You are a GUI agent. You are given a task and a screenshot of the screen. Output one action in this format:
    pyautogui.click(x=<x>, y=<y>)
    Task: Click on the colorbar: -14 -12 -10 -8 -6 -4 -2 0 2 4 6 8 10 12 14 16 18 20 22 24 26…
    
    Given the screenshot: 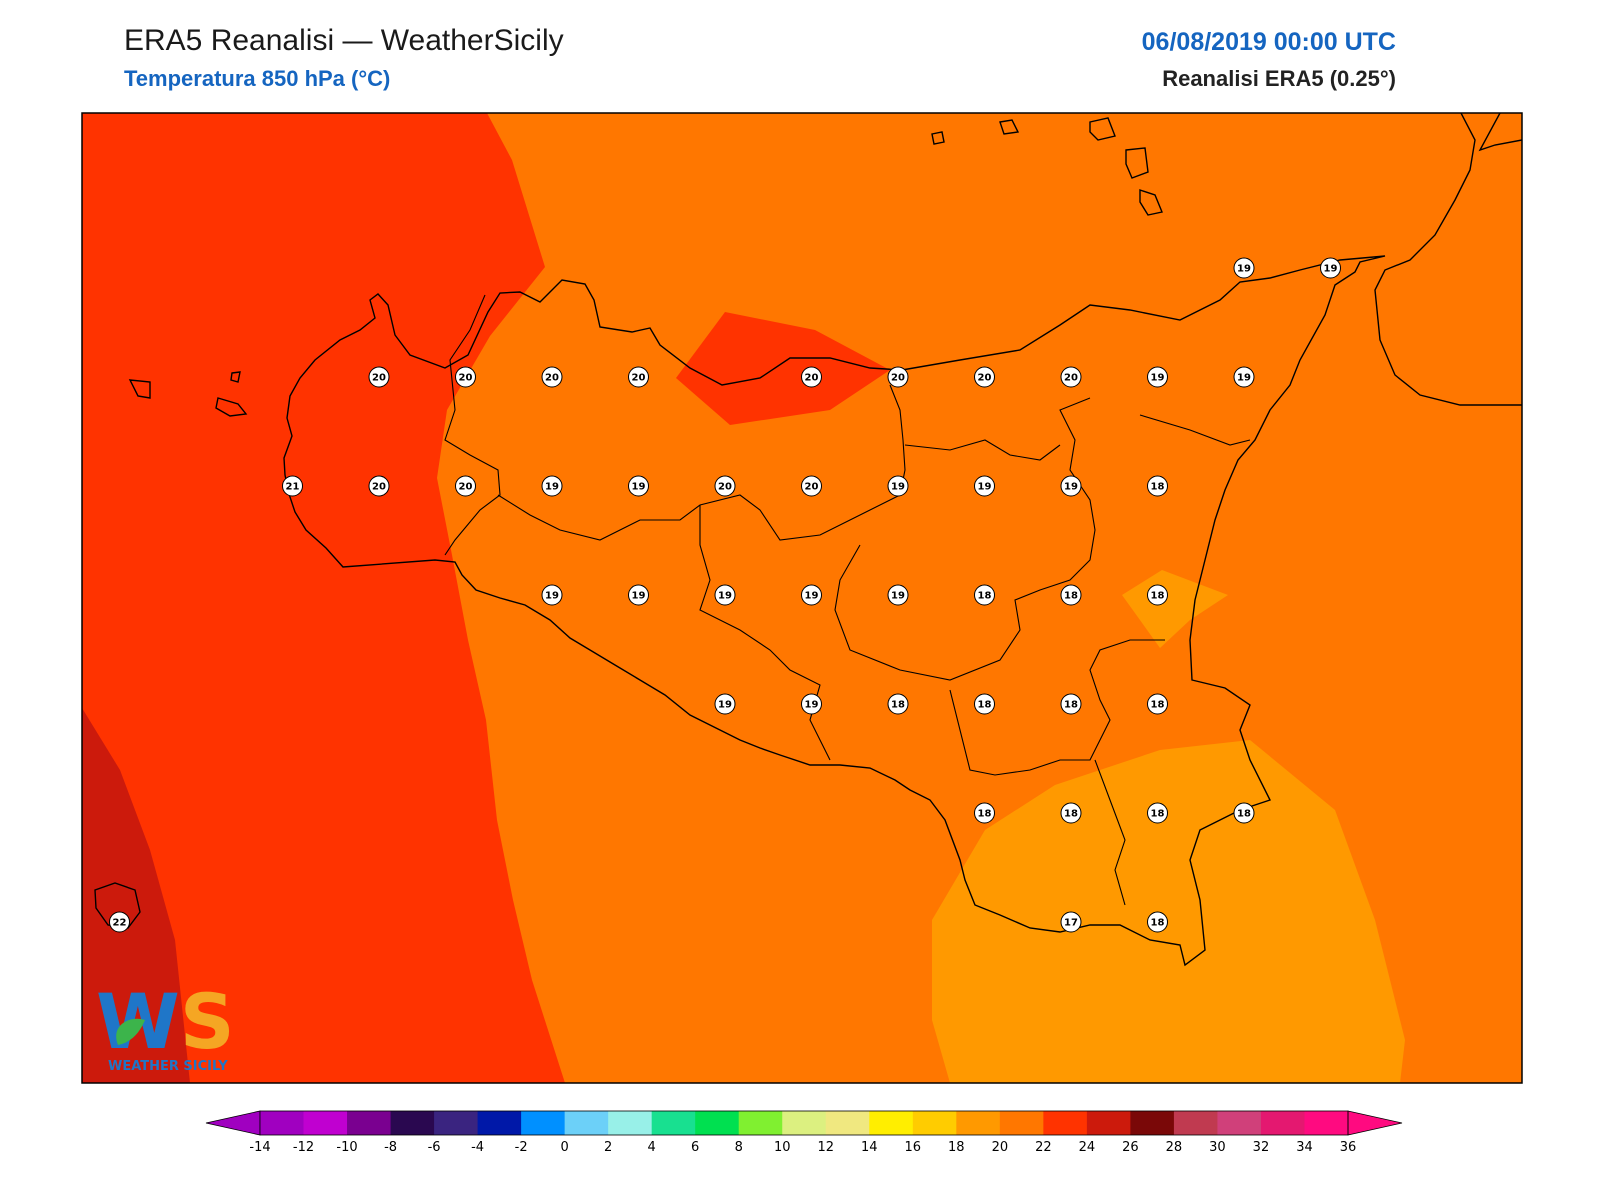 What is the action you would take?
    pyautogui.click(x=804, y=1132)
    